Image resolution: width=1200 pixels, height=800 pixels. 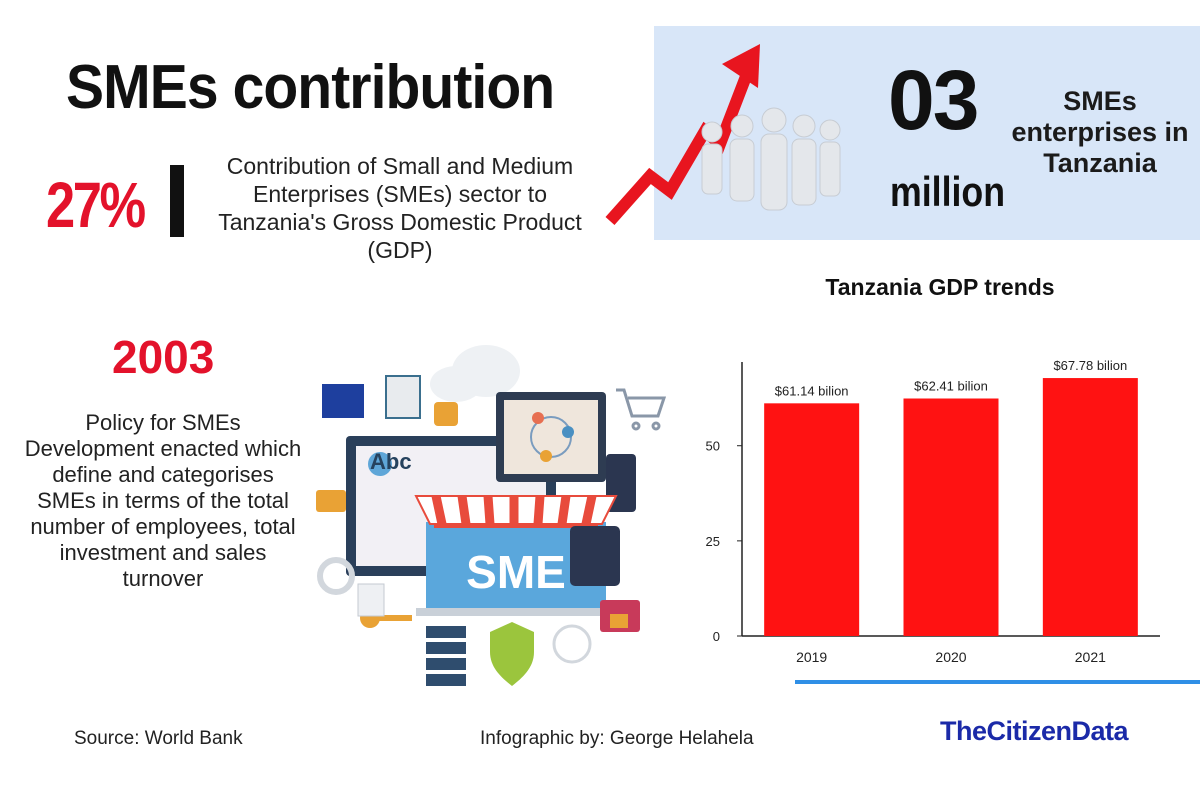 What do you see at coordinates (551, 437) in the screenshot?
I see `laptop-network-icon` at bounding box center [551, 437].